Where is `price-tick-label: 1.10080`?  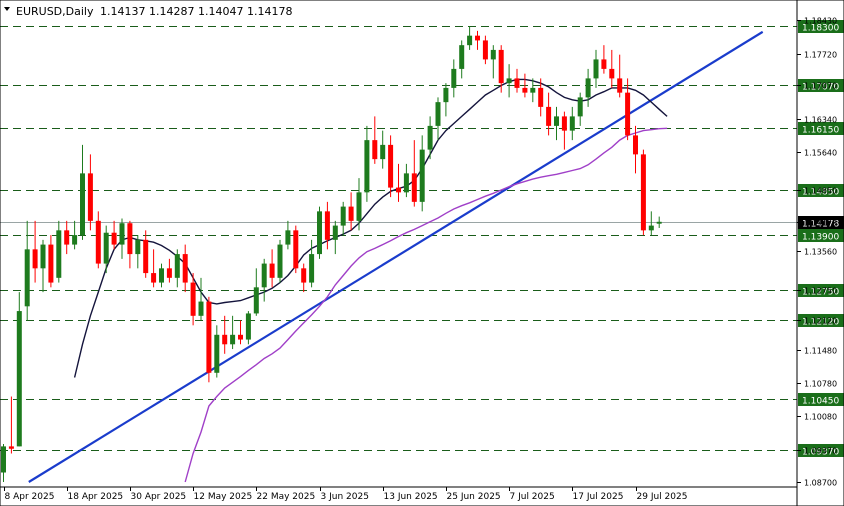 price-tick-label: 1.10080 is located at coordinates (820, 417).